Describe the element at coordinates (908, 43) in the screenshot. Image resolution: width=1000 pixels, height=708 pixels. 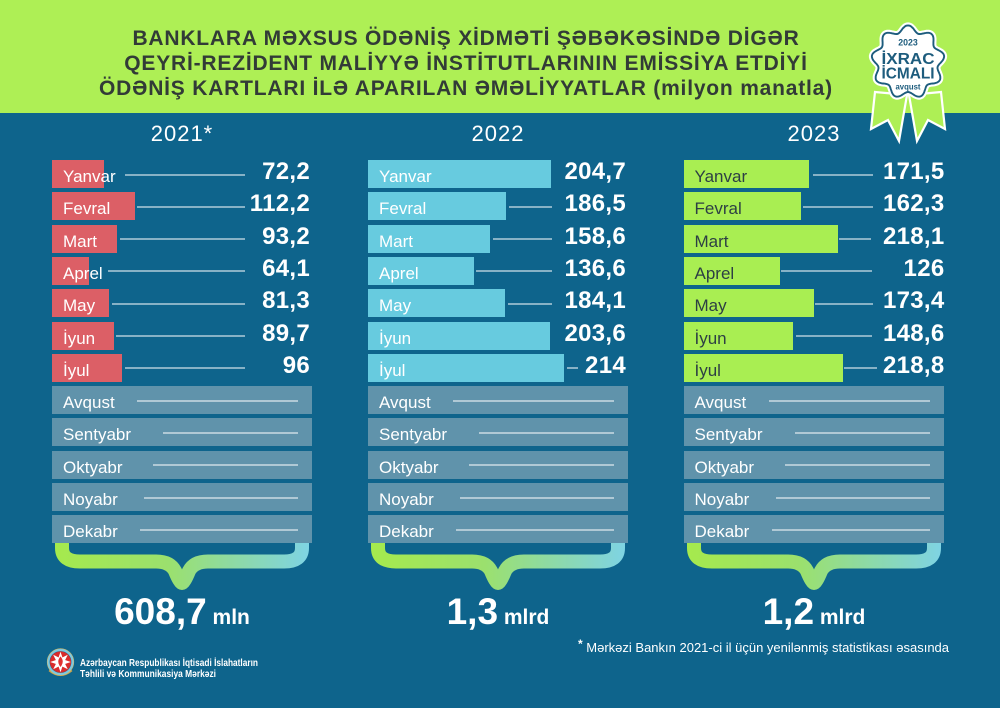
I see `svg-text: 2023` at that location.